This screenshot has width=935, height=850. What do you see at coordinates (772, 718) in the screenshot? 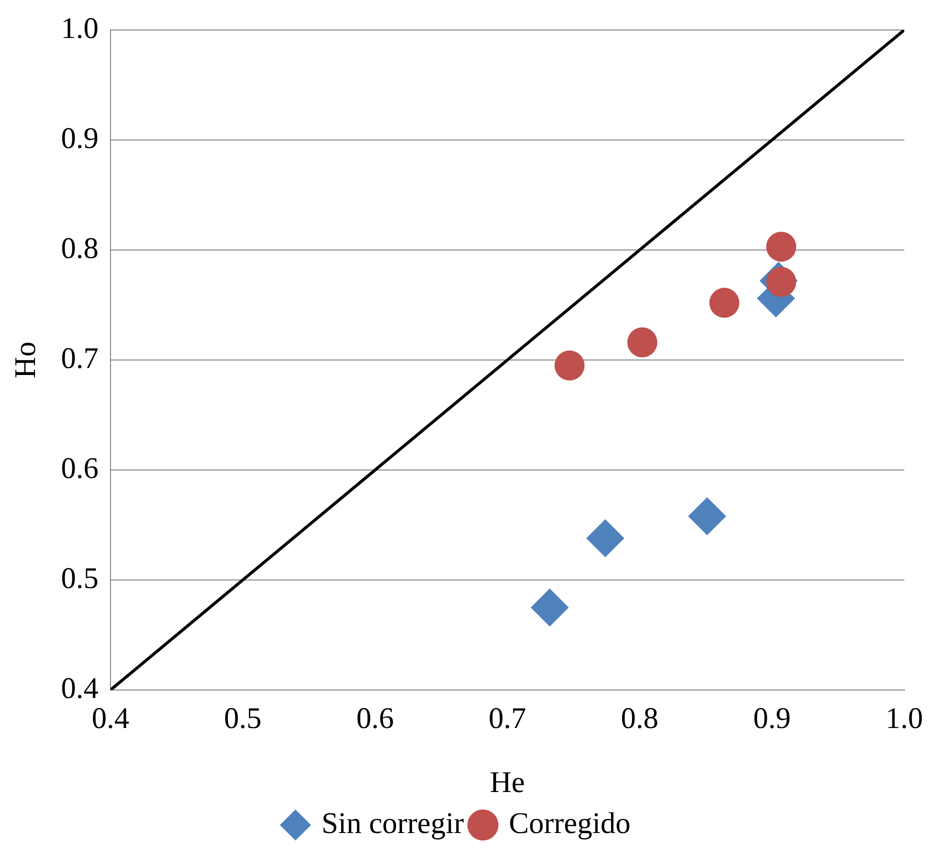
I see `x-tick-label: 0.9` at bounding box center [772, 718].